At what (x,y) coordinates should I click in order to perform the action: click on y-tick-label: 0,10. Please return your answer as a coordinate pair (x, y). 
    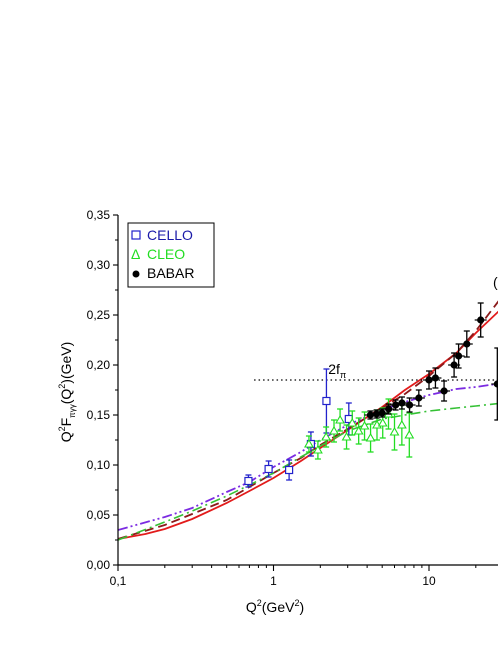
    Looking at the image, I should click on (99, 465).